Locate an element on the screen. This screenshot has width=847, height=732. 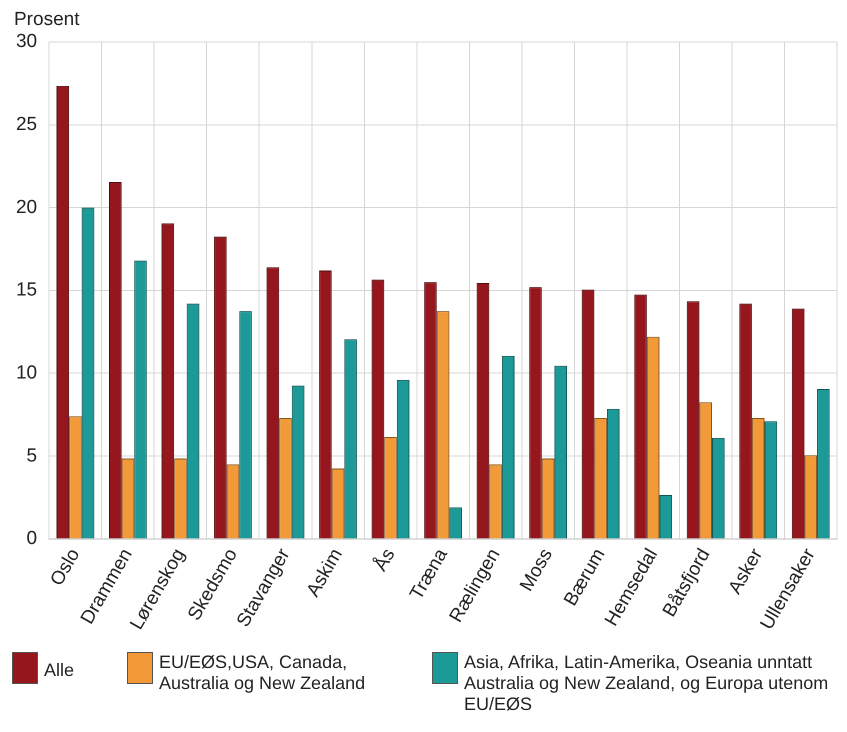
y-tick-label: 0 is located at coordinates (32, 539).